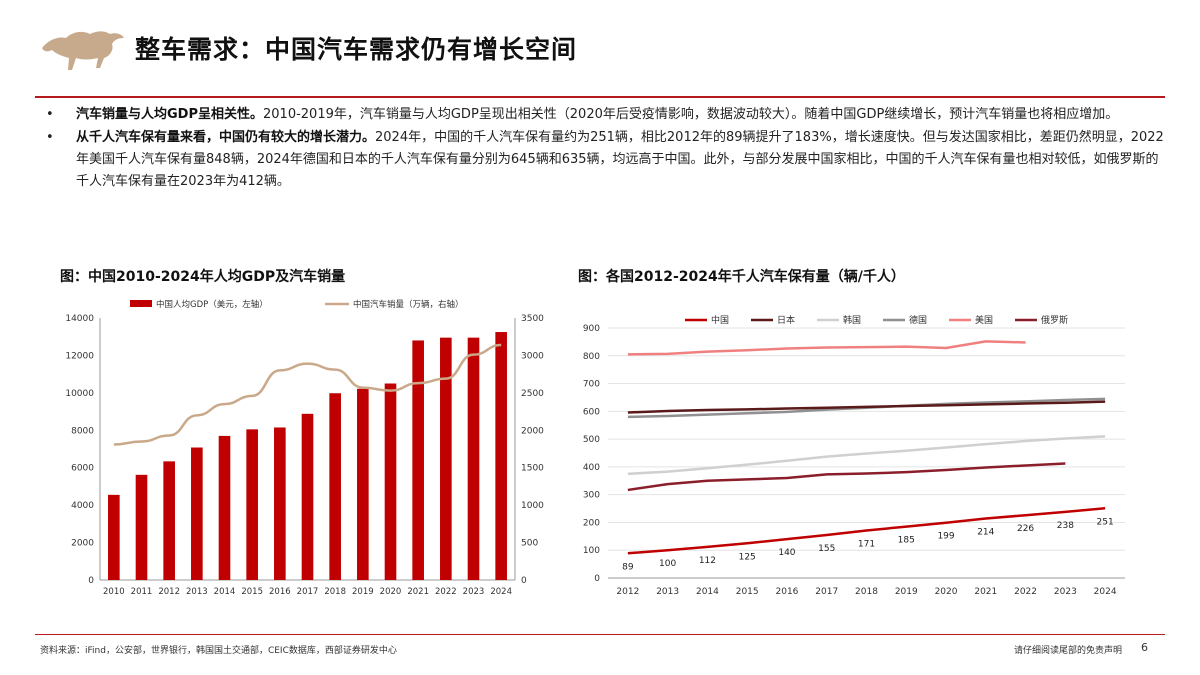 Image resolution: width=1200 pixels, height=675 pixels. Describe the element at coordinates (591, 357) in the screenshot. I see `y-axis-tick-label: 800` at that location.